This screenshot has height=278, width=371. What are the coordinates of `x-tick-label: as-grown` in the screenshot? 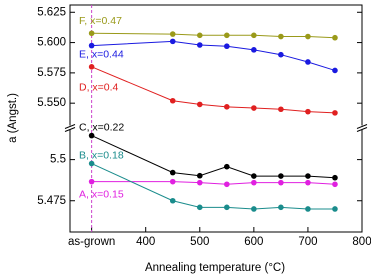 It's located at (91, 242).